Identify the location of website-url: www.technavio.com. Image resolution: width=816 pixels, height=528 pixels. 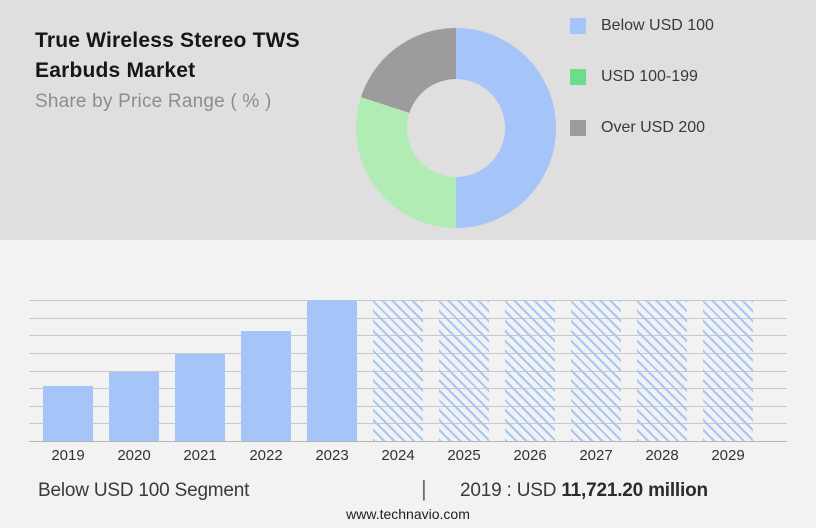
(408, 514).